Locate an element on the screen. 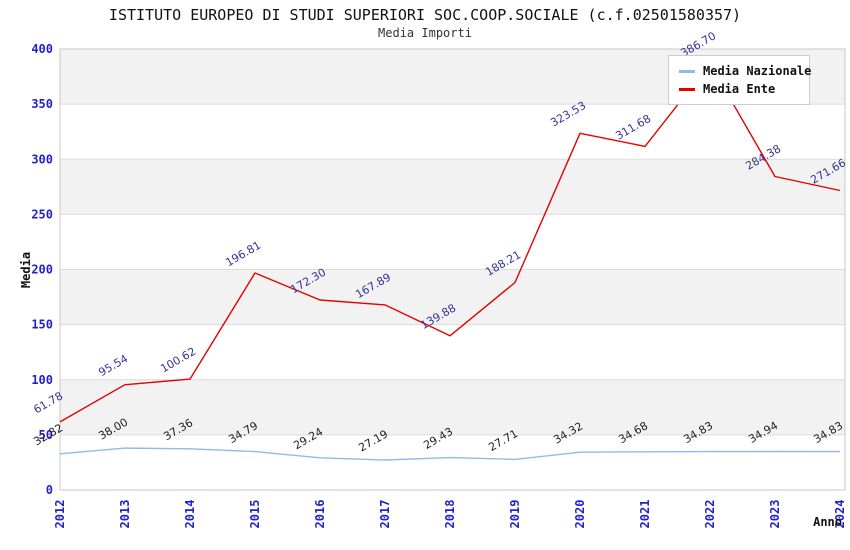 The width and height of the screenshot is (850, 550). y-tick-label: 300 is located at coordinates (42, 159).